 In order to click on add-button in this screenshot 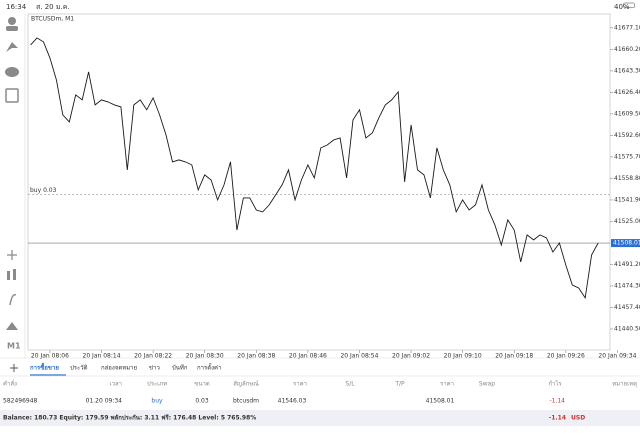, I will do `click(14, 368)`.